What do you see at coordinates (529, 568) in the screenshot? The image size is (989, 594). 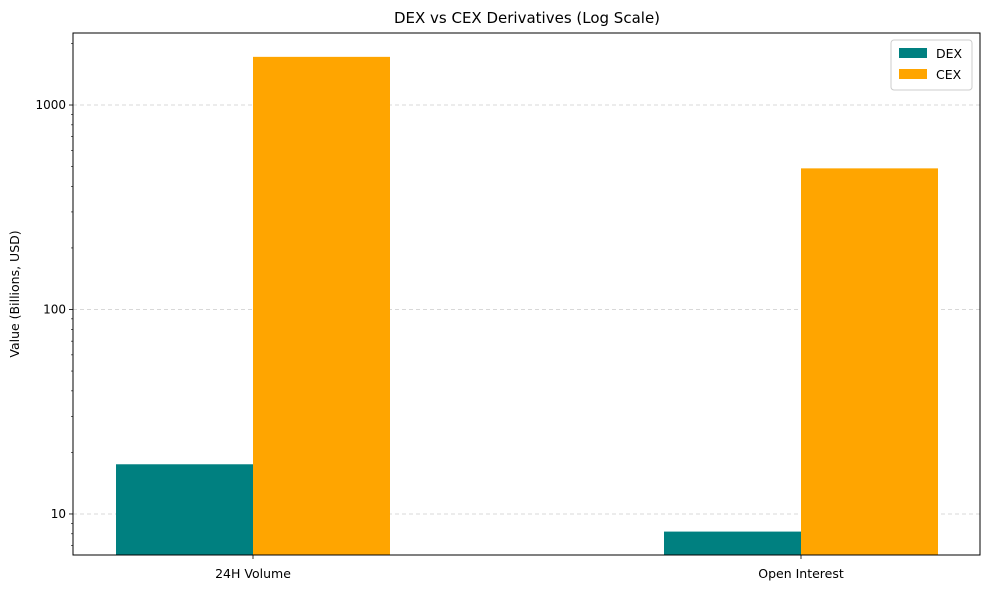 I see `x-axis: 24H Volume Open Interest` at bounding box center [529, 568].